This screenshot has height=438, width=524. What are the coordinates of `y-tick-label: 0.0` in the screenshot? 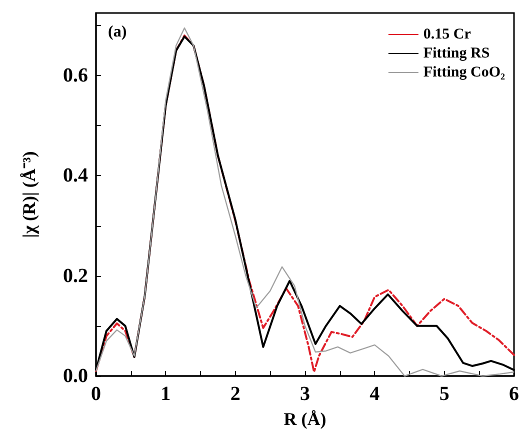 It's located at (75, 376).